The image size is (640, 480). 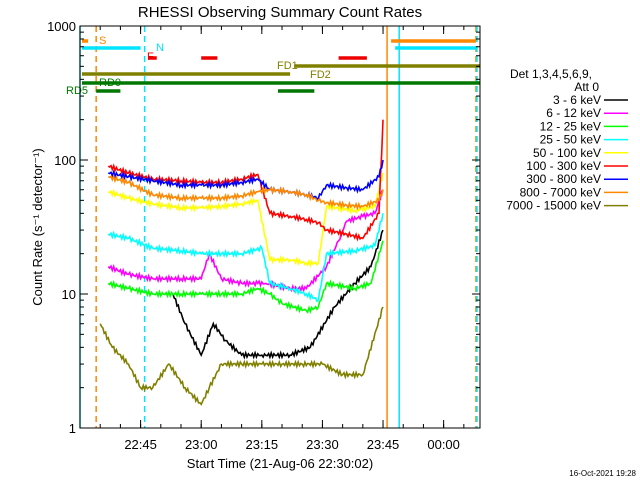 I want to click on x-tick-label-4: 23:45, so click(x=383, y=444).